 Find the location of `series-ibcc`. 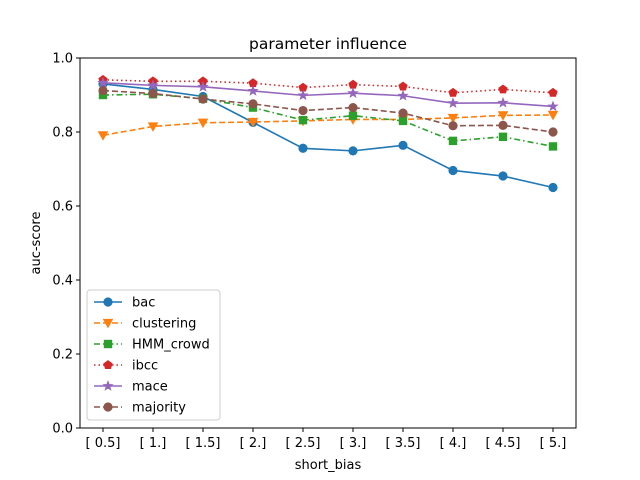

series-ibcc is located at coordinates (328, 85).